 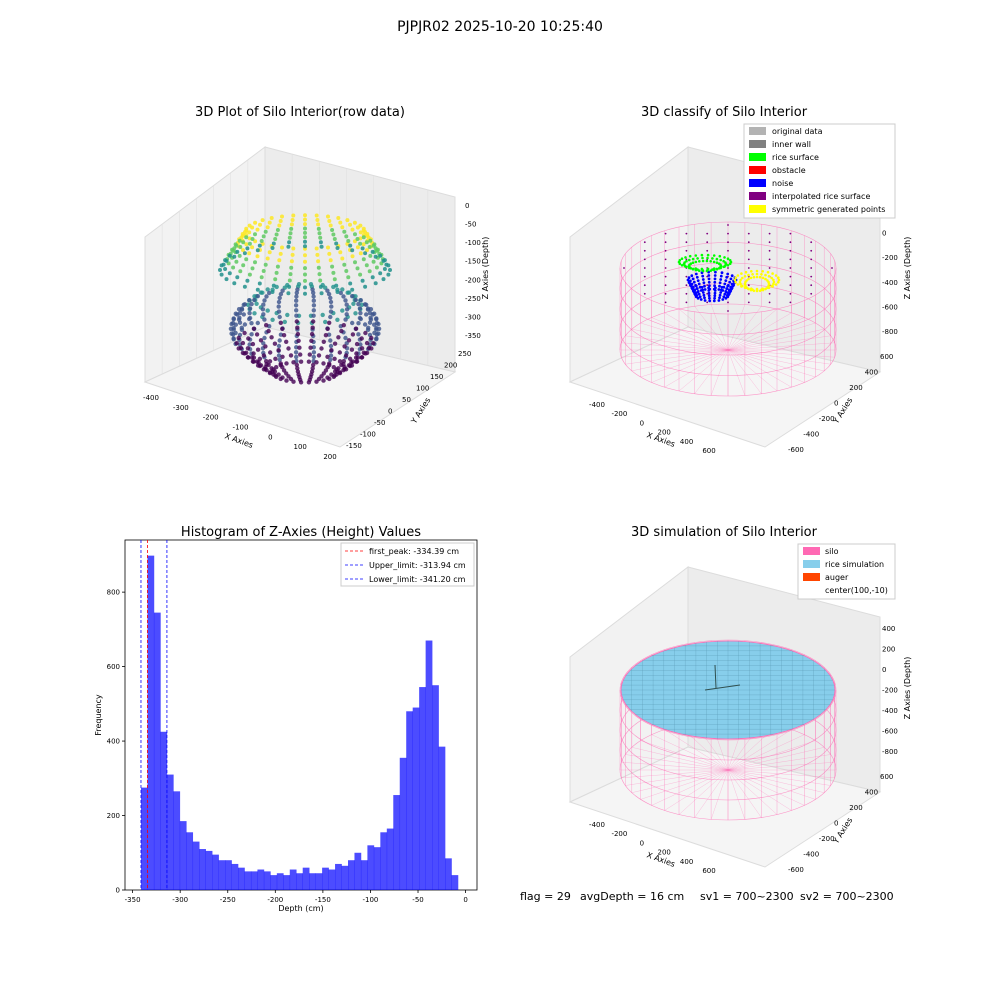 I want to click on legend-swatch, so click(x=757, y=131).